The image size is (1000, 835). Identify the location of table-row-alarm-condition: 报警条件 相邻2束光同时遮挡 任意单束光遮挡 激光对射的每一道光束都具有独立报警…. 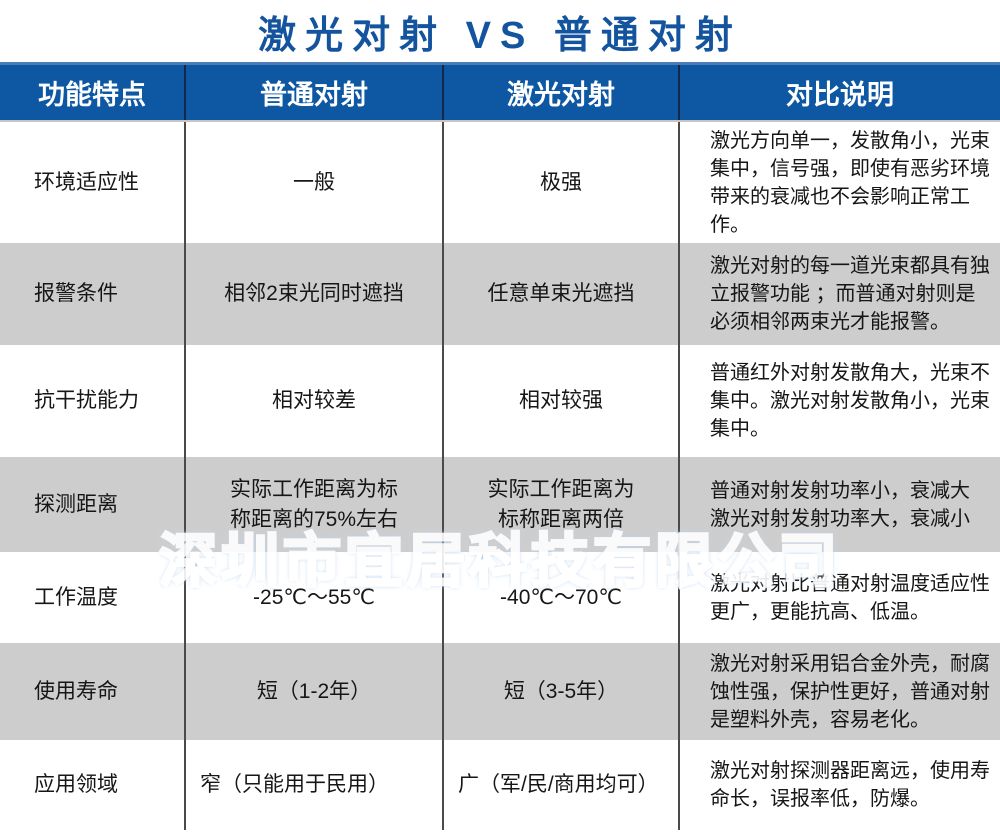
(500, 294).